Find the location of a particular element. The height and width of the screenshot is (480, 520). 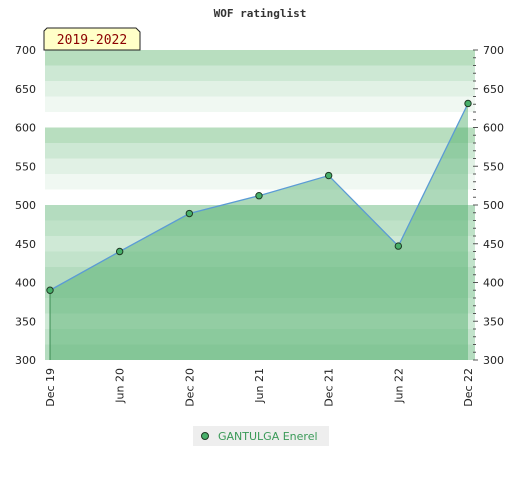

x-tick-label: Jun 20 is located at coordinates (120, 386).